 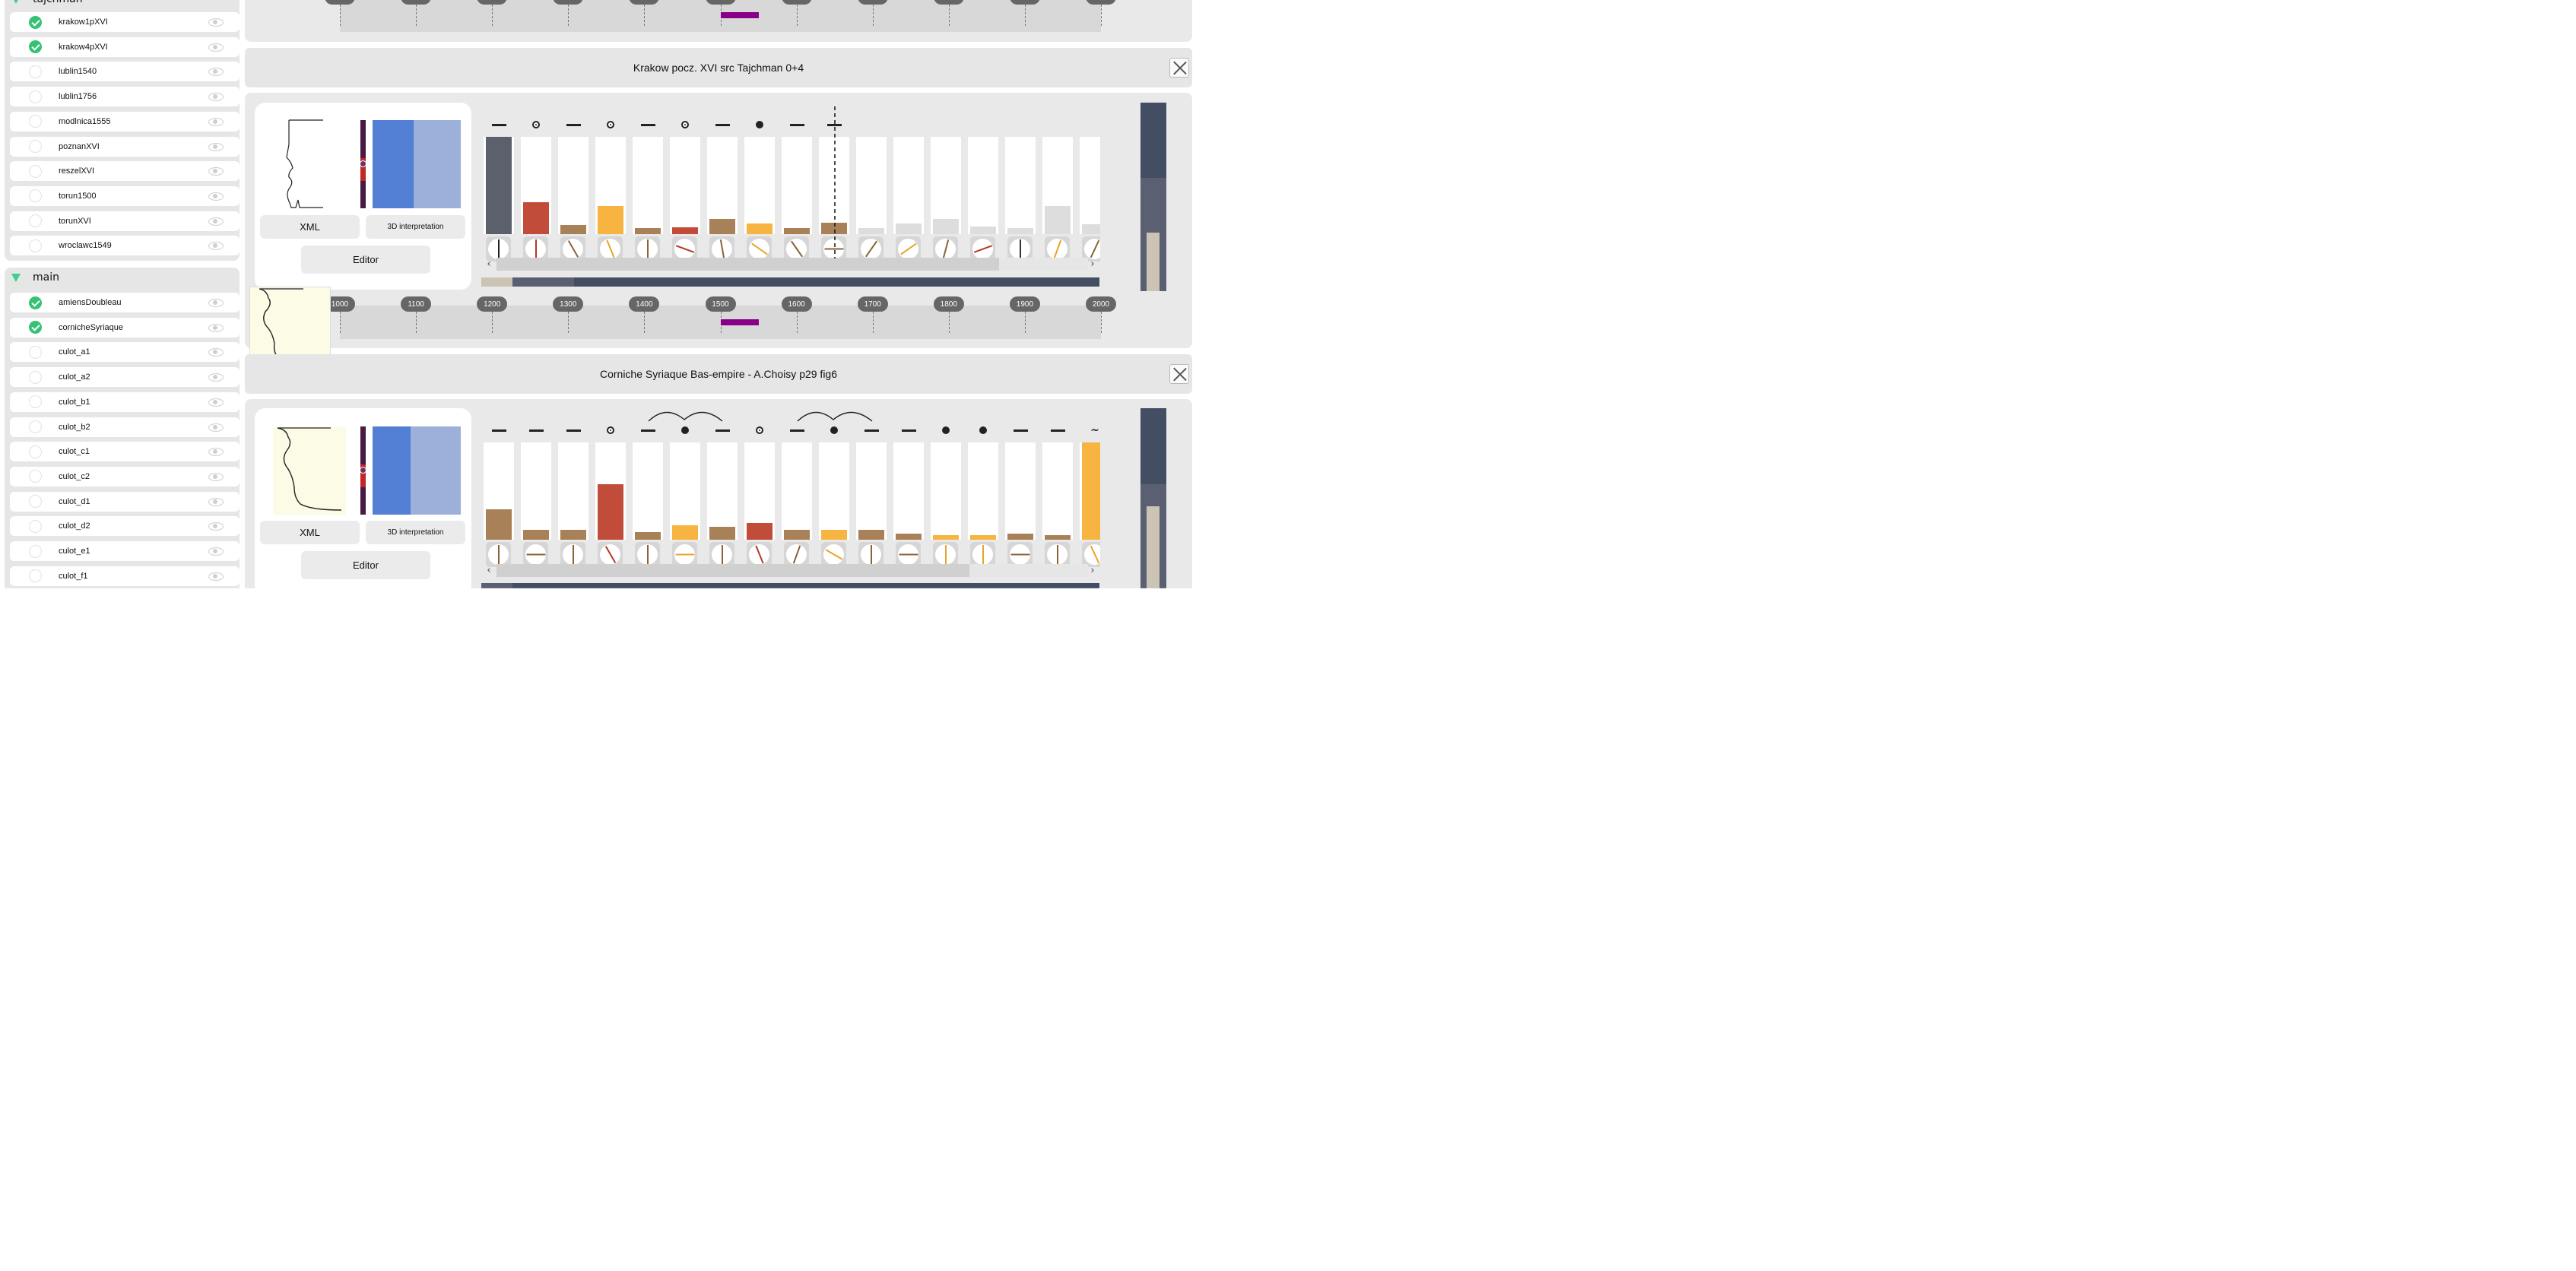 I want to click on date-range-bar, so click(x=739, y=15).